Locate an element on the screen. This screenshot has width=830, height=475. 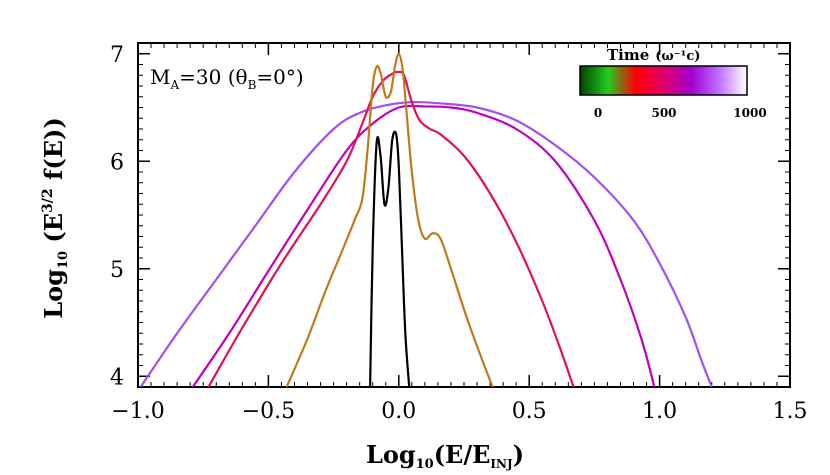
colorbar-bar is located at coordinates (663, 80).